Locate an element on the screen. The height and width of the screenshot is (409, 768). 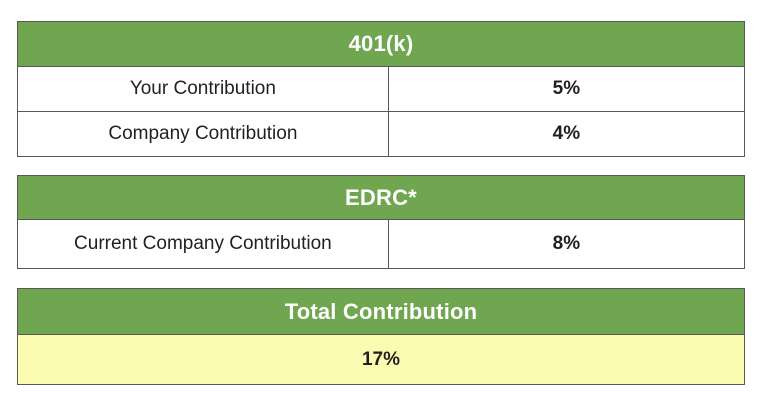
company-contribution-value: 4% is located at coordinates (566, 134).